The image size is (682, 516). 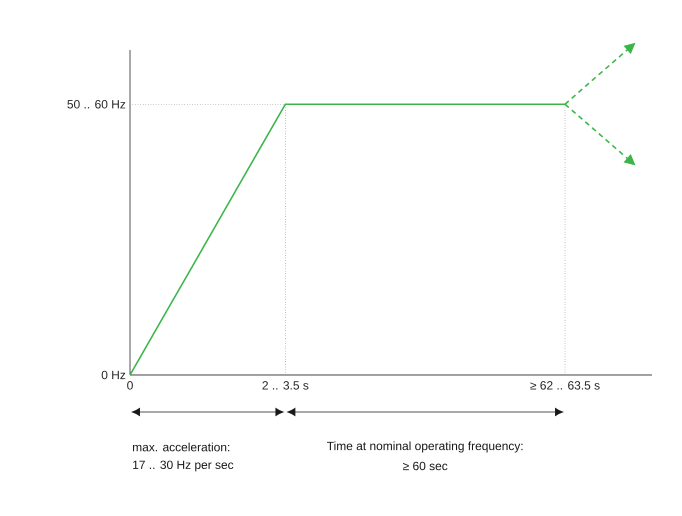 I want to click on ref-line-label: 0 Hz, so click(x=114, y=375).